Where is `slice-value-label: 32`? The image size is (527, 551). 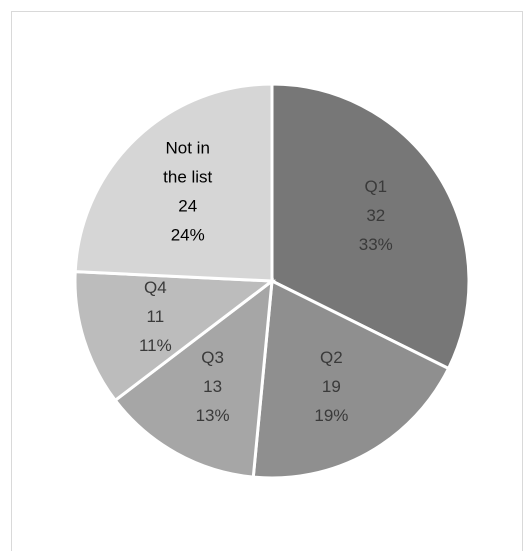
slice-value-label: 32 is located at coordinates (375, 215).